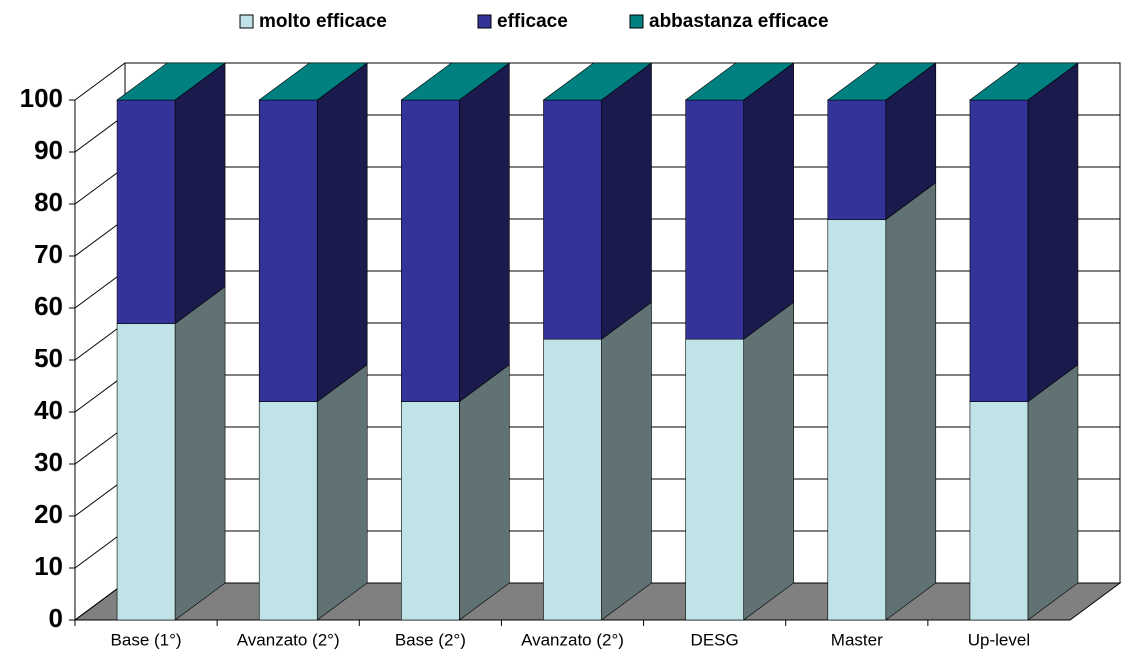 The width and height of the screenshot is (1131, 662). Describe the element at coordinates (48, 514) in the screenshot. I see `y-tick-label: 20` at that location.